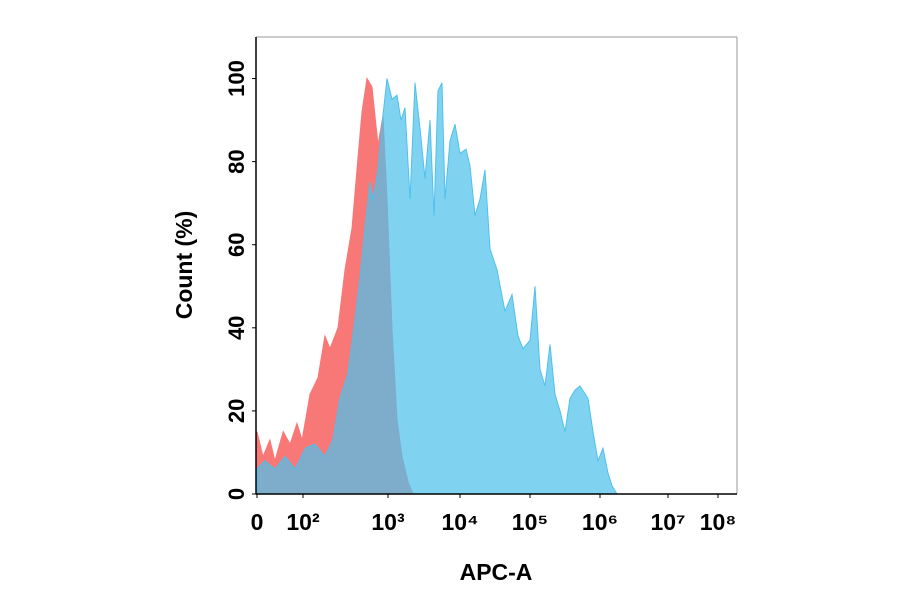 The height and width of the screenshot is (599, 900). What do you see at coordinates (236, 161) in the screenshot?
I see `y-tick-label: 80` at bounding box center [236, 161].